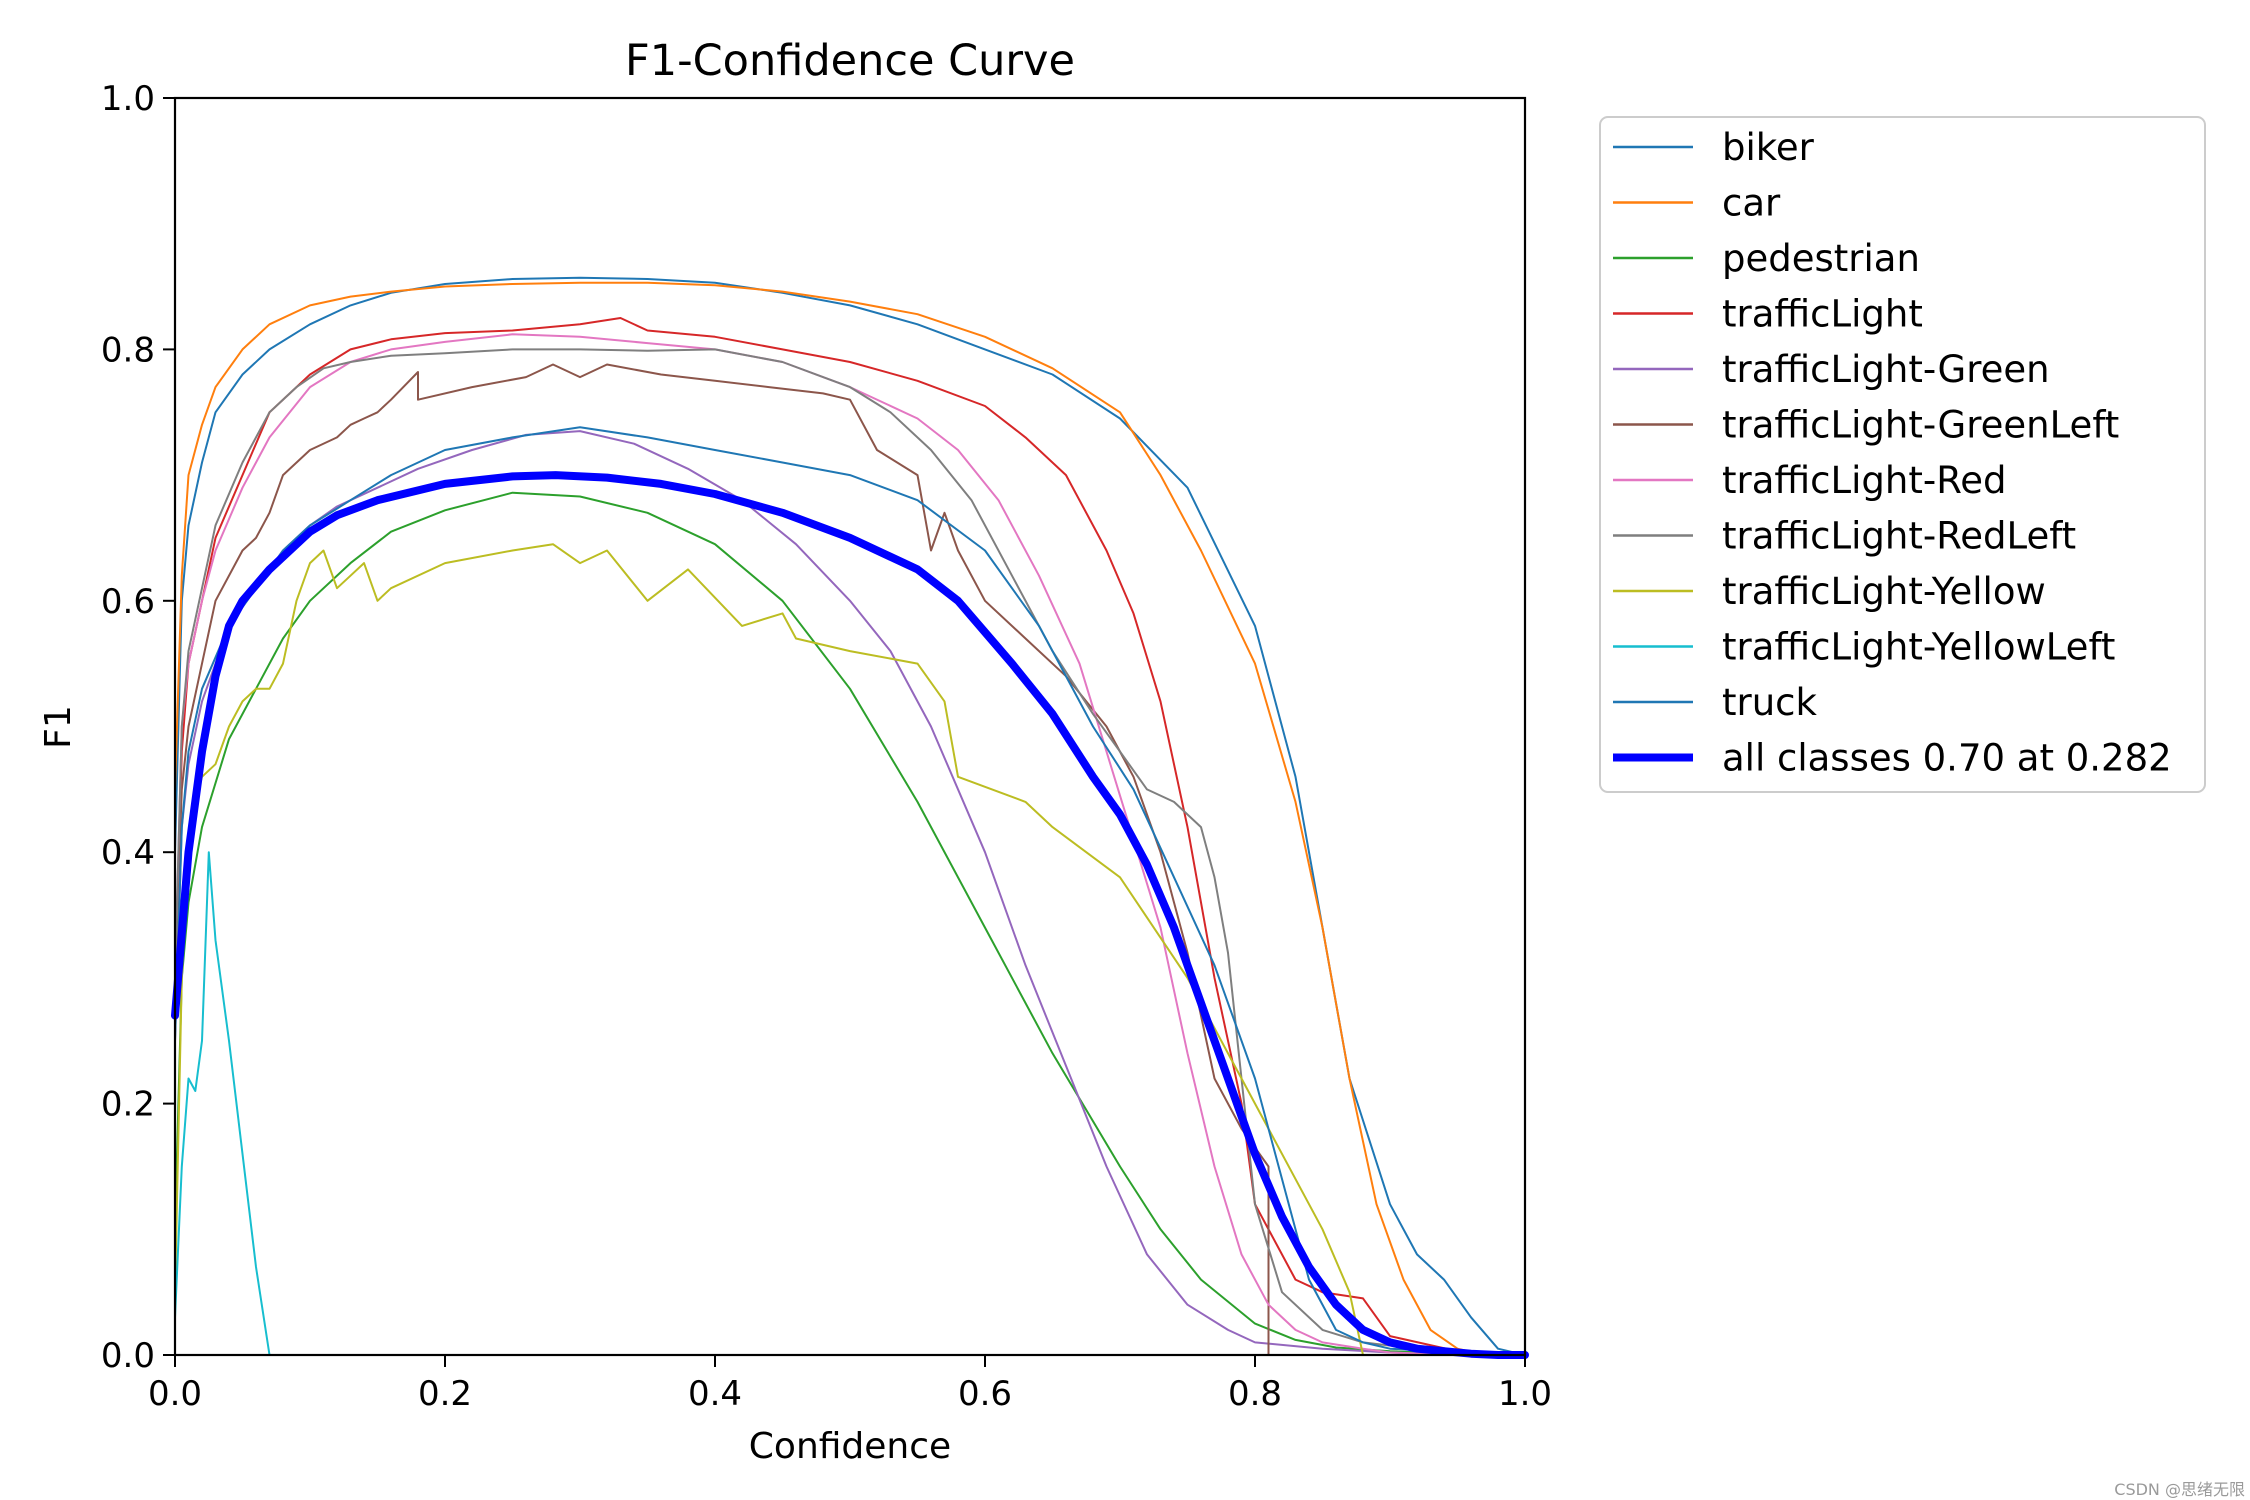 The width and height of the screenshot is (2250, 1500). I want to click on x-tick-label: 1.0, so click(1525, 1394).